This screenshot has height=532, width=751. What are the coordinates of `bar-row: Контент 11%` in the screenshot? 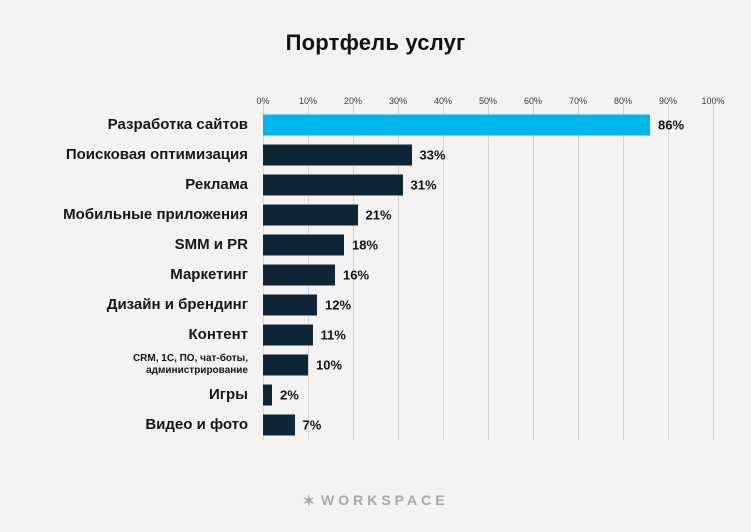 It's located at (451, 335).